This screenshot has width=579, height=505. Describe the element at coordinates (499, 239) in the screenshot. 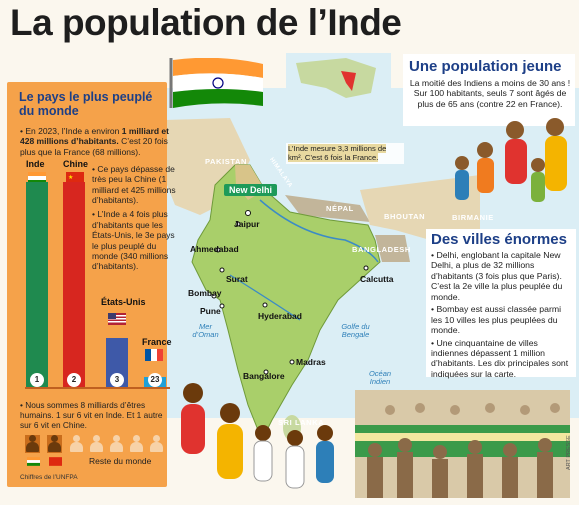

I see `cities-heading: Des villes énormes` at that location.